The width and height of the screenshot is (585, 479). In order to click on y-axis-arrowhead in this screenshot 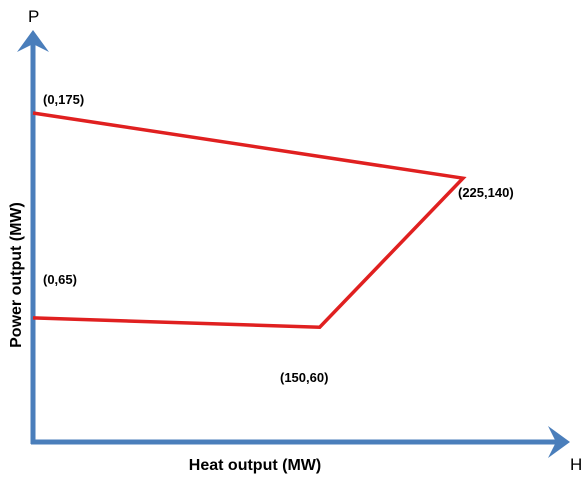, I will do `click(33, 41)`.